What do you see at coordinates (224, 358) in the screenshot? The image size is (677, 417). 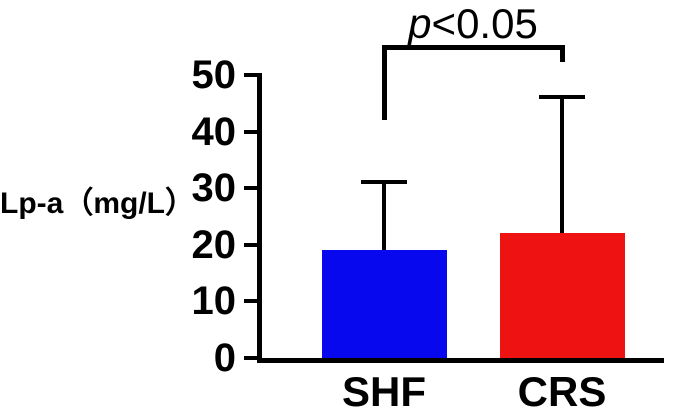 I see `y-tick-label: 0` at bounding box center [224, 358].